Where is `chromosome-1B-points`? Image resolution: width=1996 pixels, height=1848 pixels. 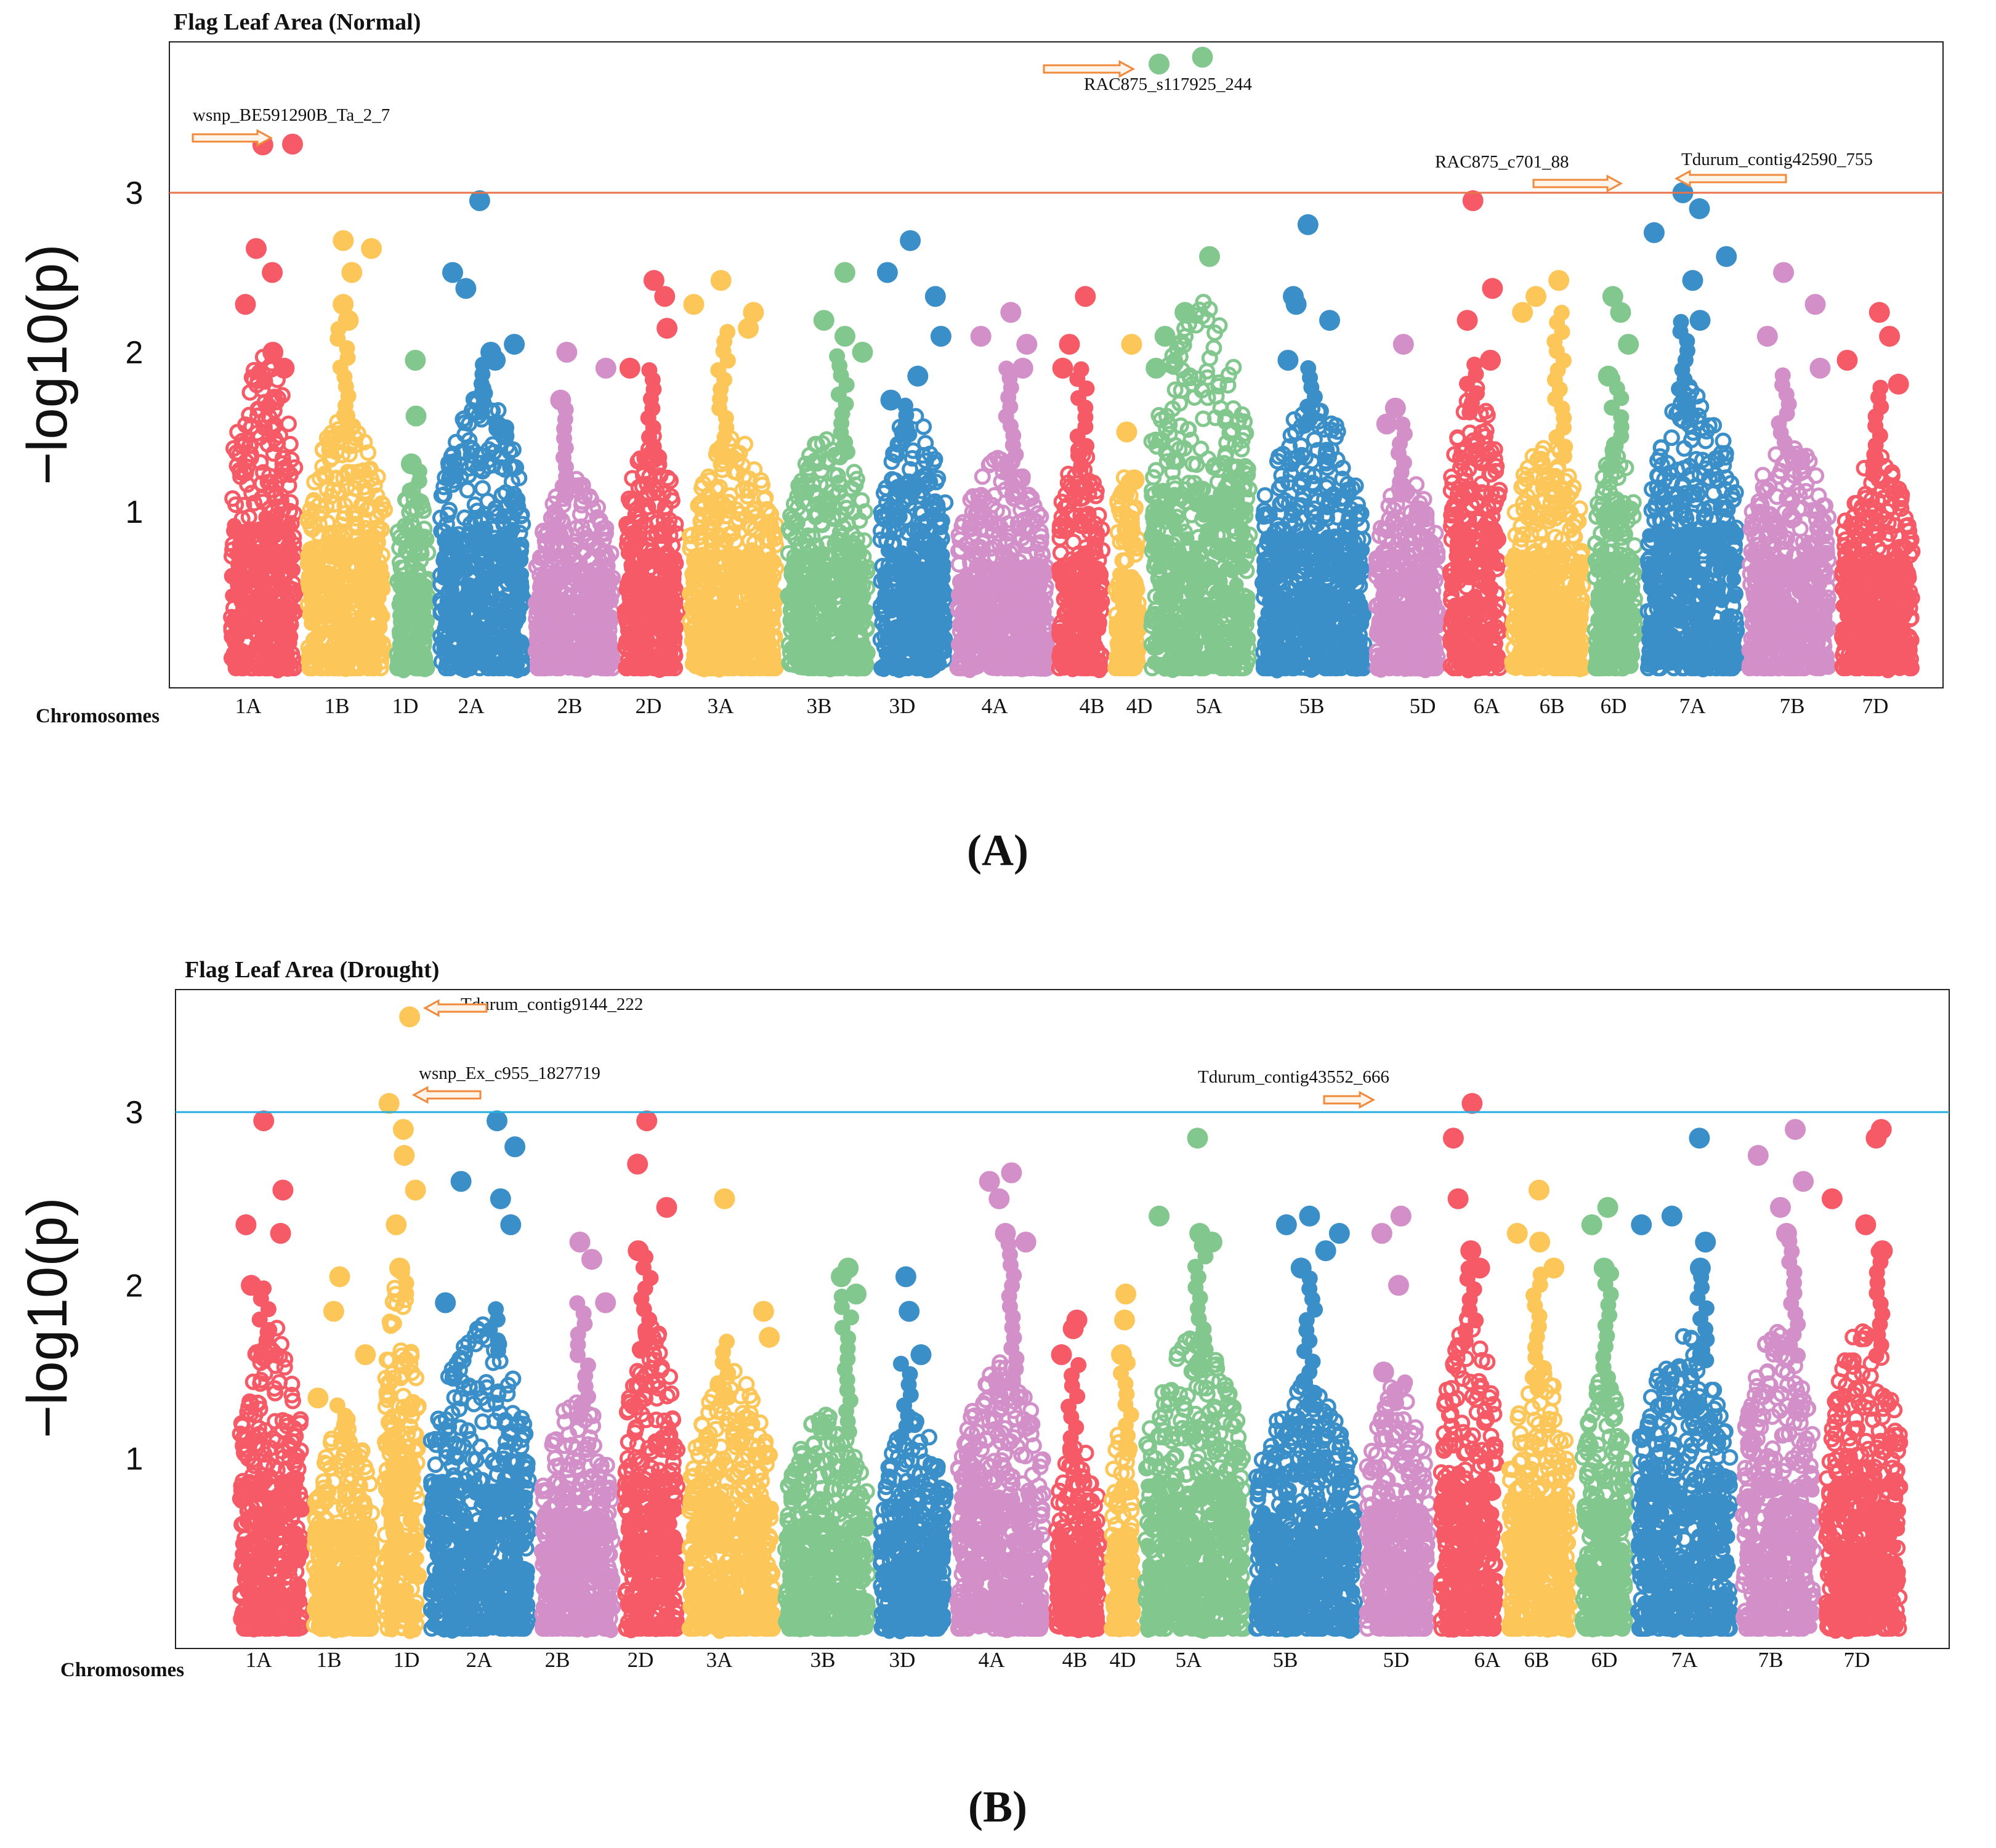 chromosome-1B-points is located at coordinates (346, 453).